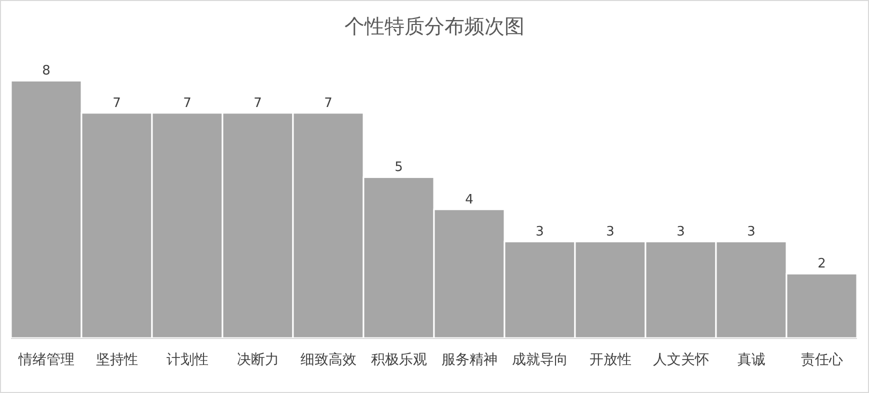  Describe the element at coordinates (469, 360) in the screenshot. I see `x-tick-label: 服务精神` at that location.